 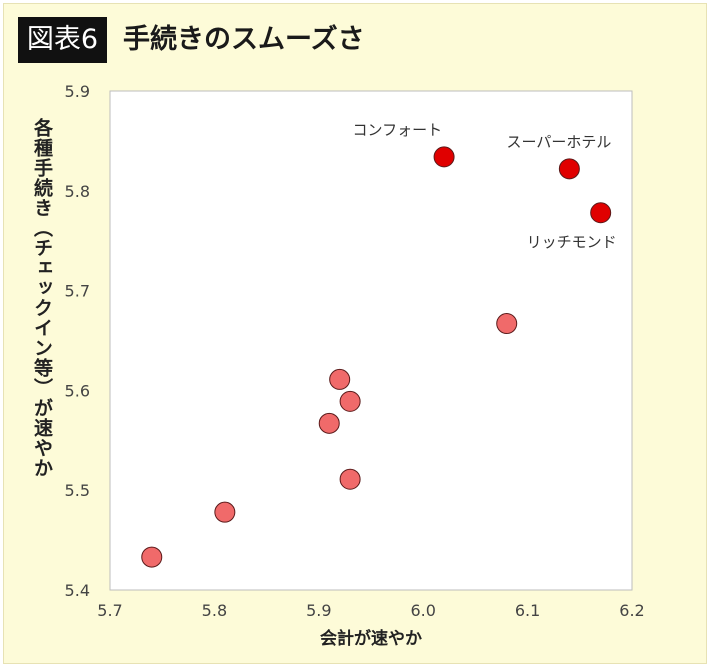 I want to click on x-tick-label: 6.2, so click(x=631, y=610).